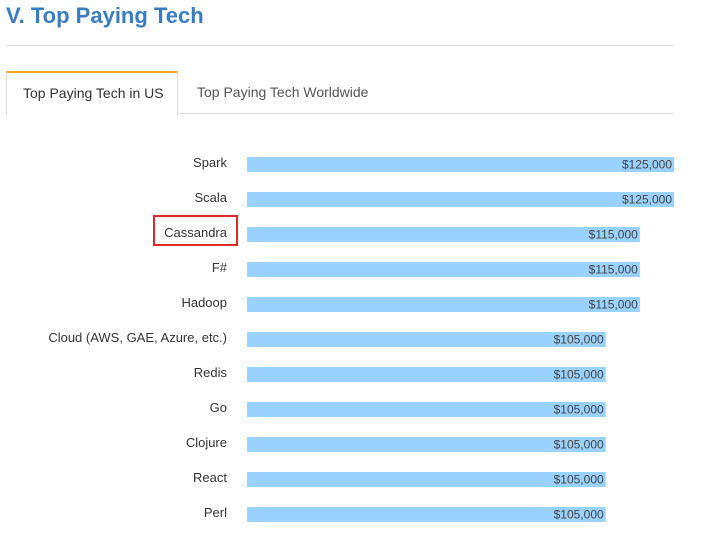  What do you see at coordinates (579, 480) in the screenshot?
I see `value-label-react: $105,000` at bounding box center [579, 480].